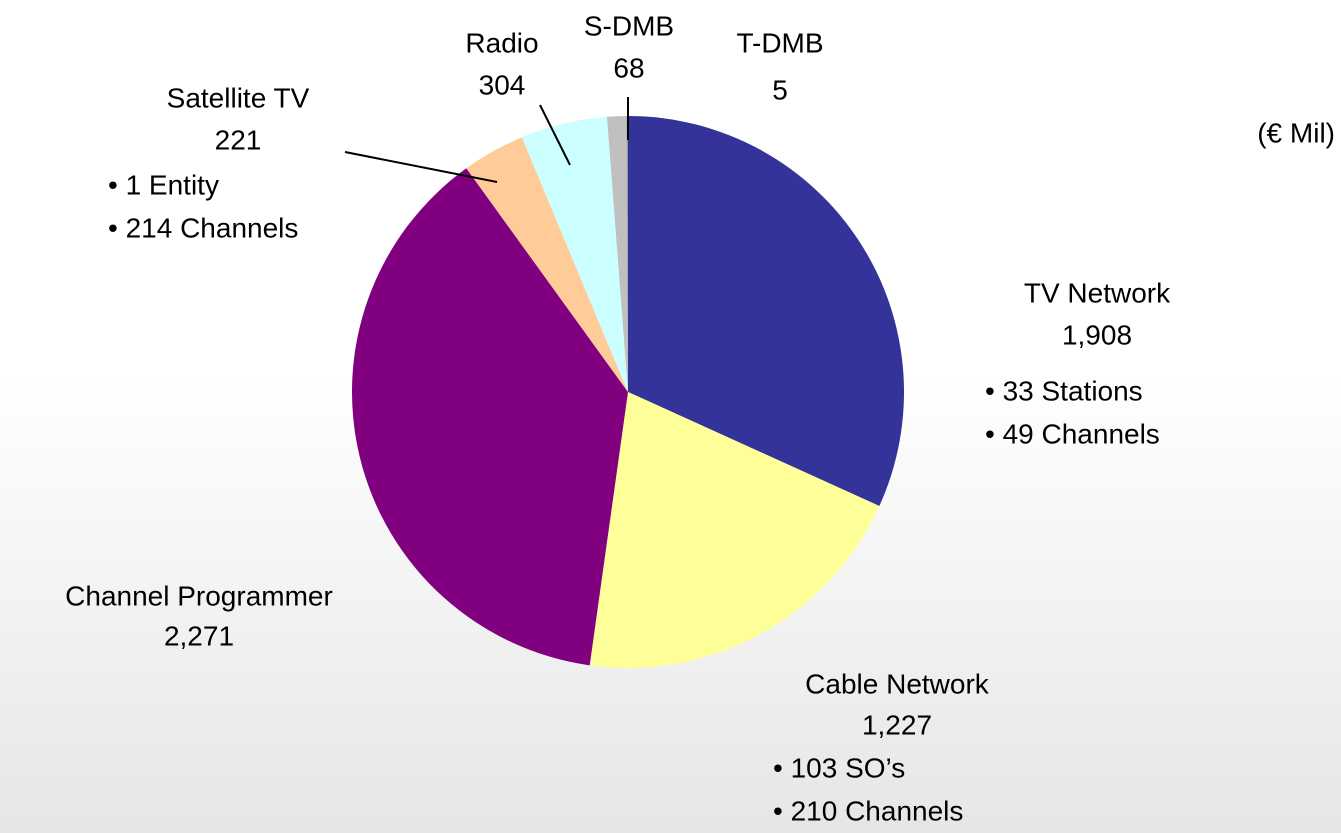 Image resolution: width=1341 pixels, height=833 pixels. I want to click on category-label: Channel Programmer, so click(199, 595).